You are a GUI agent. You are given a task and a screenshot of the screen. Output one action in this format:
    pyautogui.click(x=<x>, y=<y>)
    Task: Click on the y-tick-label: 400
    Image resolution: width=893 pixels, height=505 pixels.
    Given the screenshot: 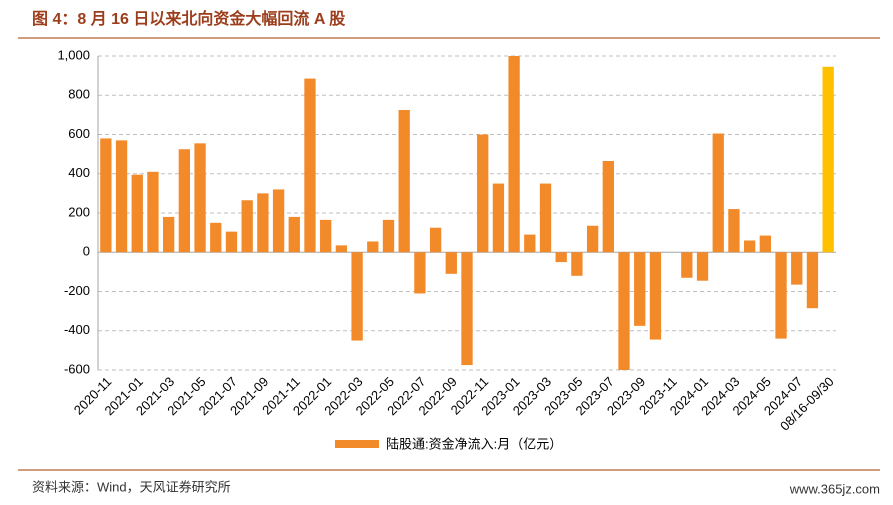 What is the action you would take?
    pyautogui.click(x=79, y=172)
    